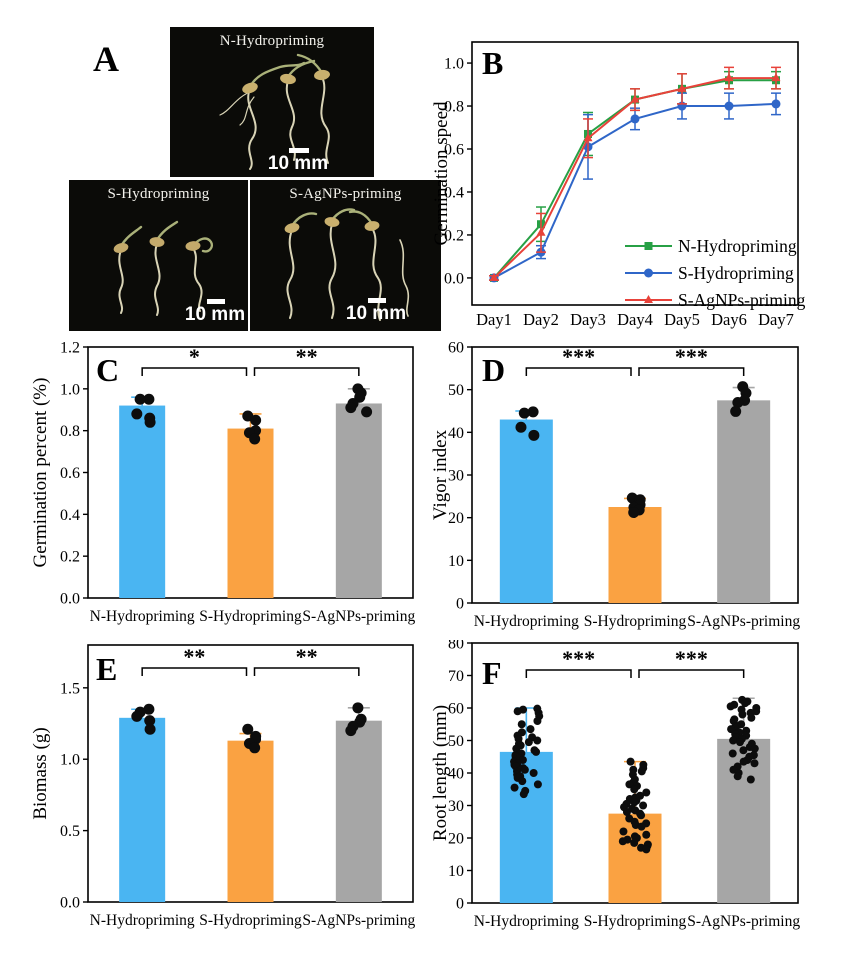 The width and height of the screenshot is (865, 967). What do you see at coordinates (454, 64) in the screenshot?
I see `y-tick-label: 1.0` at bounding box center [454, 64].